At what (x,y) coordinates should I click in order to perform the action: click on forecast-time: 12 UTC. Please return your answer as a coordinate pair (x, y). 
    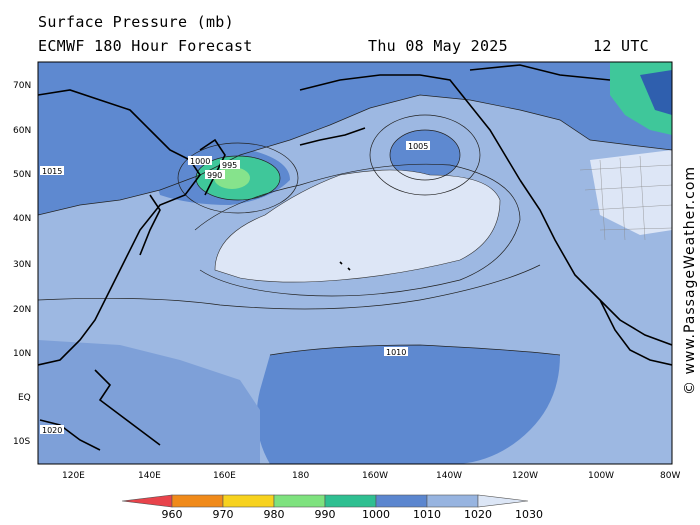
    Looking at the image, I should click on (621, 46).